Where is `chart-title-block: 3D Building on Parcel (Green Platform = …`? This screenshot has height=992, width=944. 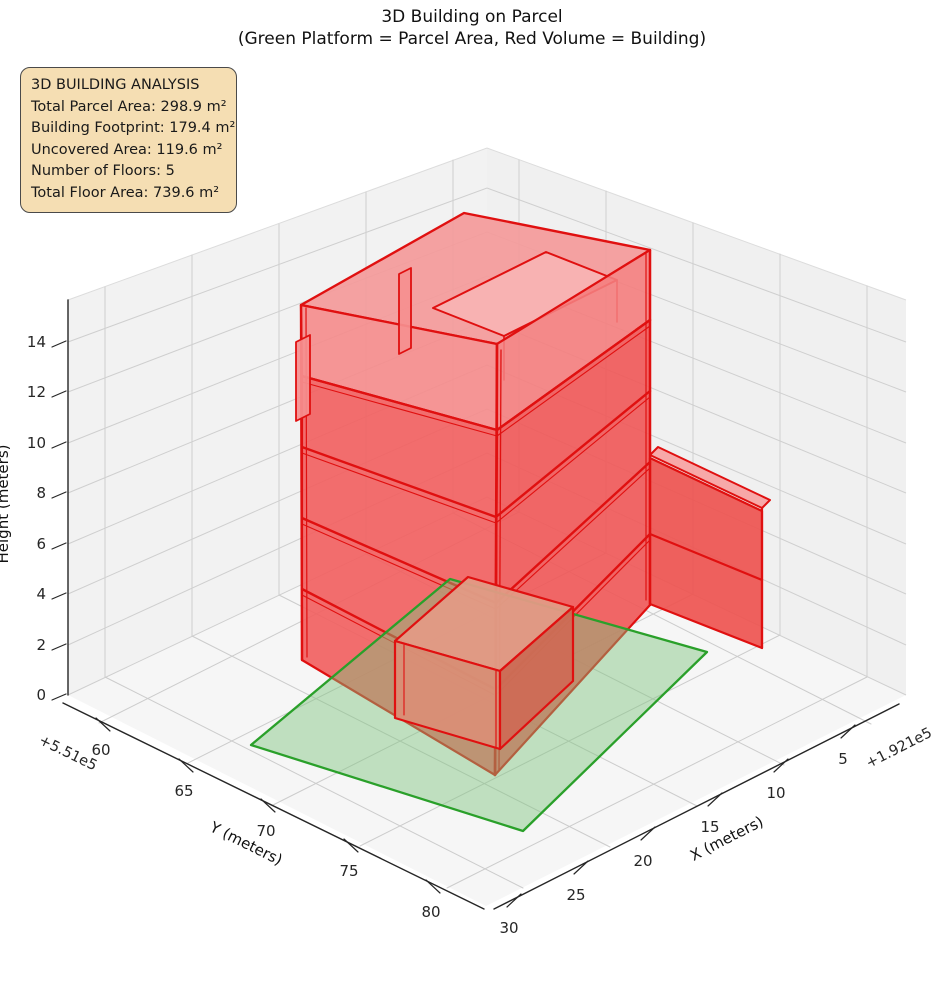 chart-title-block: 3D Building on Parcel (Green Platform = … is located at coordinates (472, 28).